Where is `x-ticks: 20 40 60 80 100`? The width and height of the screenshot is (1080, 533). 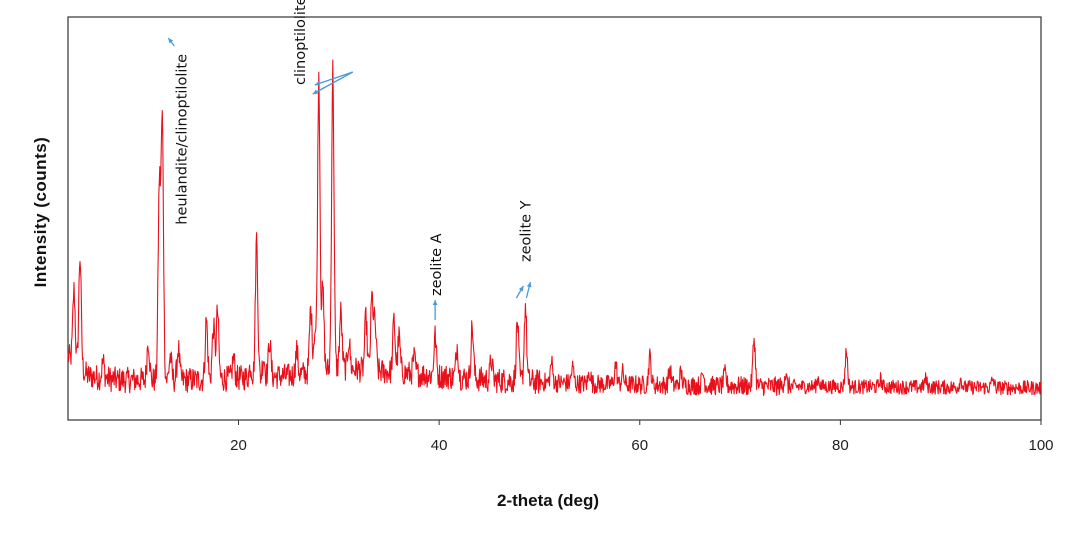
x-ticks: 20 40 60 80 100 is located at coordinates (642, 437).